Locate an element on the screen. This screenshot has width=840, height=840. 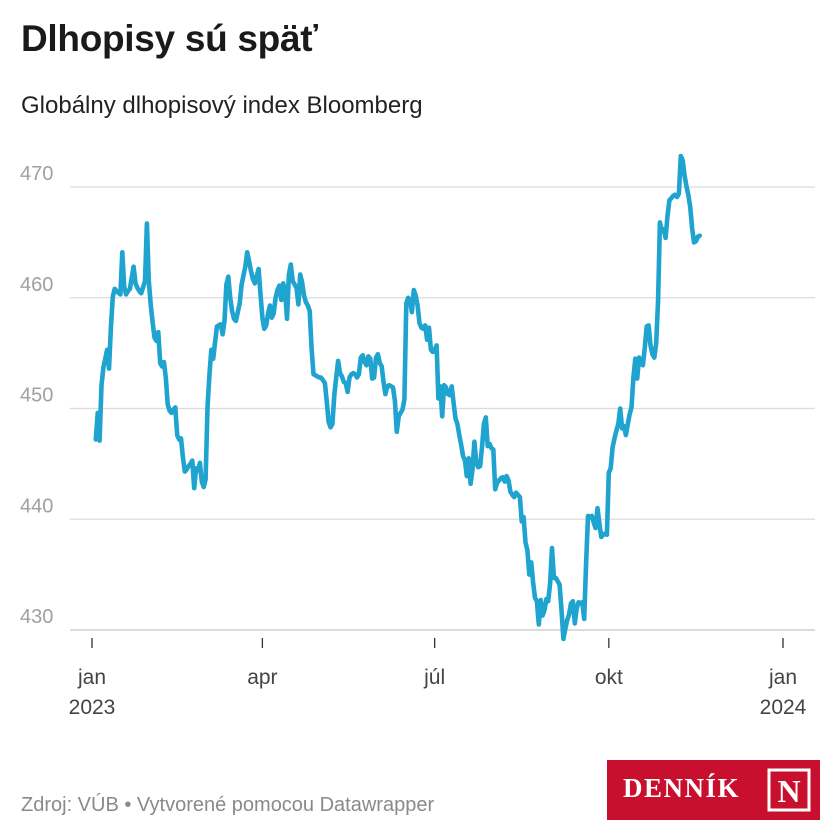
x-tick-label: apr is located at coordinates (262, 677).